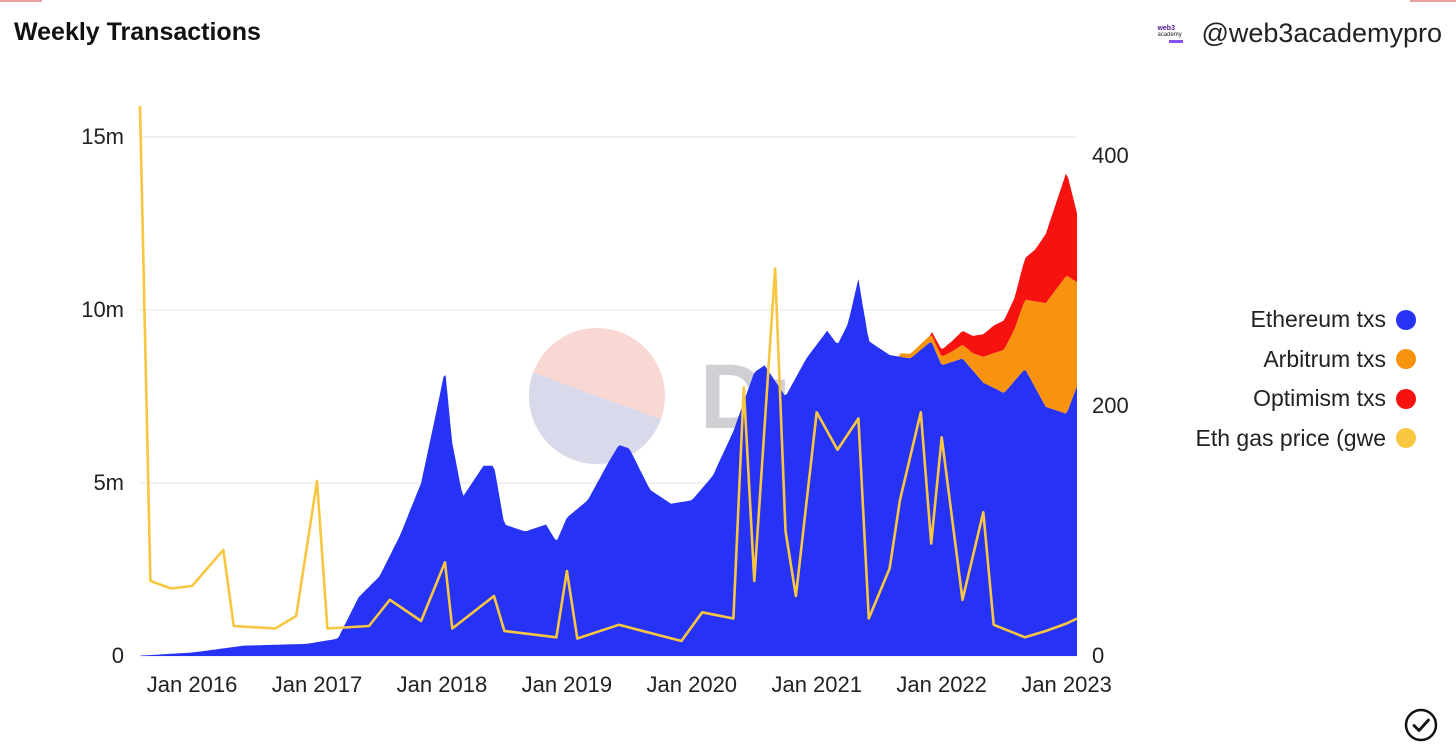  I want to click on legend-label: Ethereum txs, so click(1318, 319).